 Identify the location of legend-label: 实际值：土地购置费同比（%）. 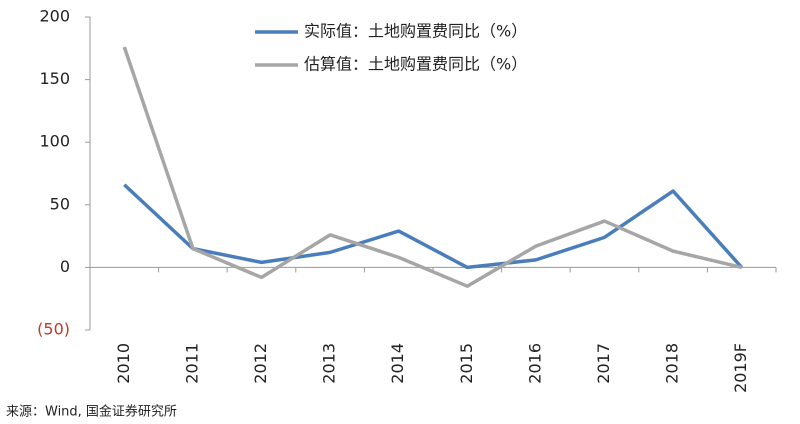
(415, 31).